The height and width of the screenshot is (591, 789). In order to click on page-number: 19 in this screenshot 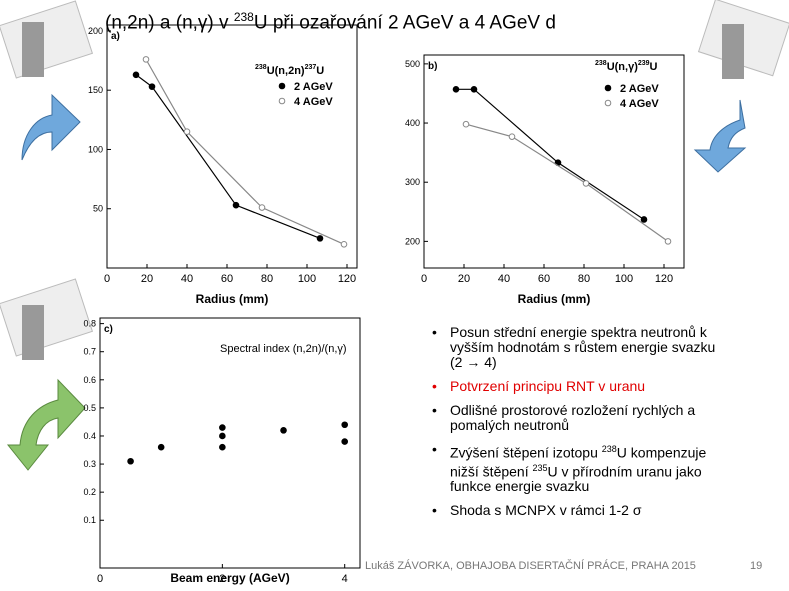, I will do `click(756, 566)`.